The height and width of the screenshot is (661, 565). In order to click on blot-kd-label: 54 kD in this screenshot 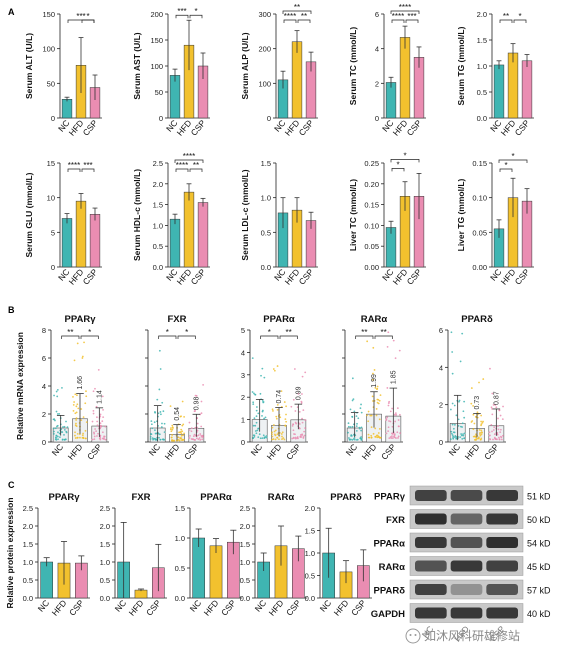, I will do `click(539, 544)`.